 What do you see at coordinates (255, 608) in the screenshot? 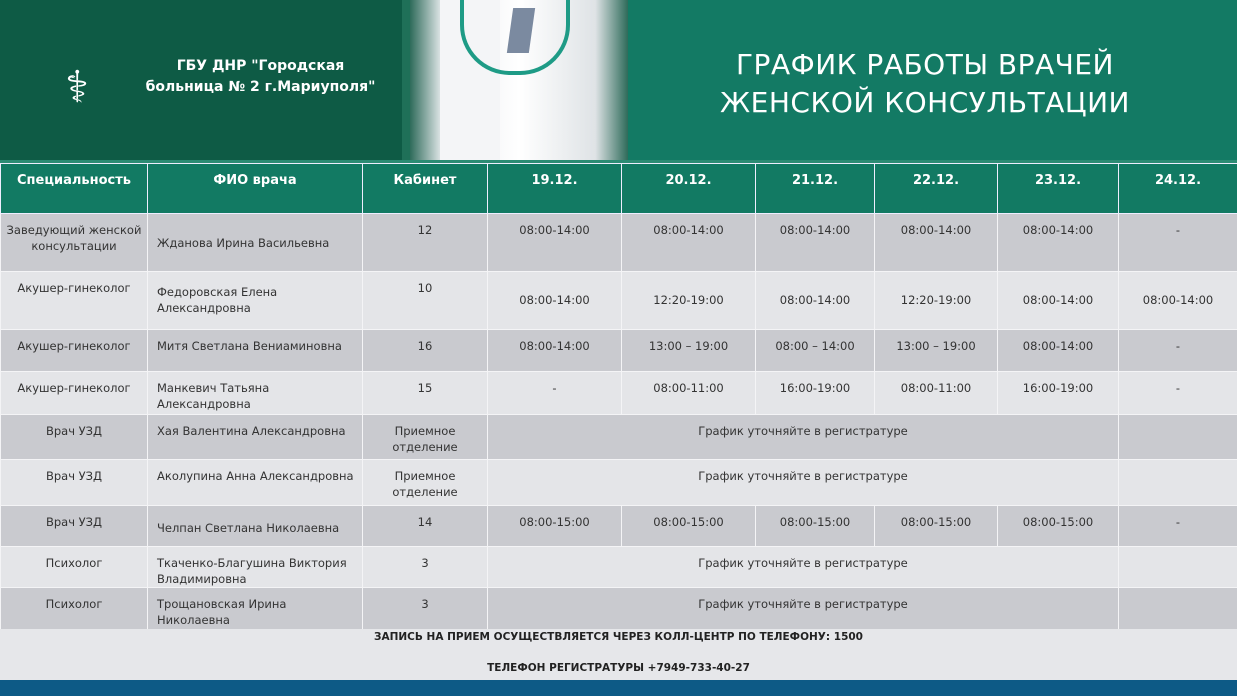
I see `doctor-name-cell: Трощановская Ирина Николаевна` at bounding box center [255, 608].